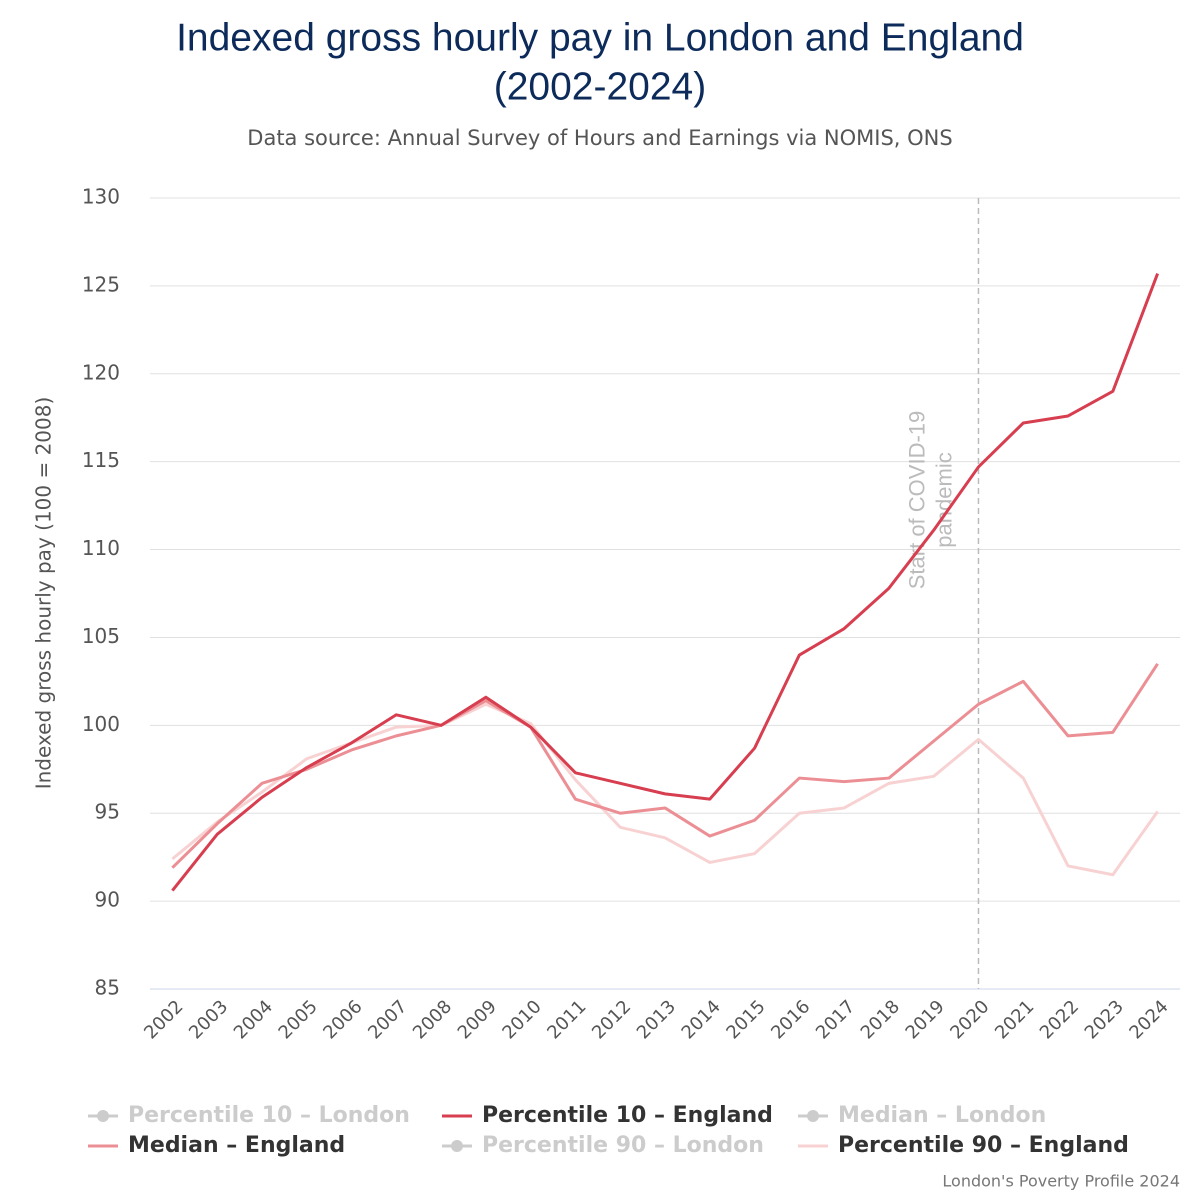 The width and height of the screenshot is (1200, 1200). What do you see at coordinates (1061, 1181) in the screenshot?
I see `credit: London's Poverty Profile 2024` at bounding box center [1061, 1181].